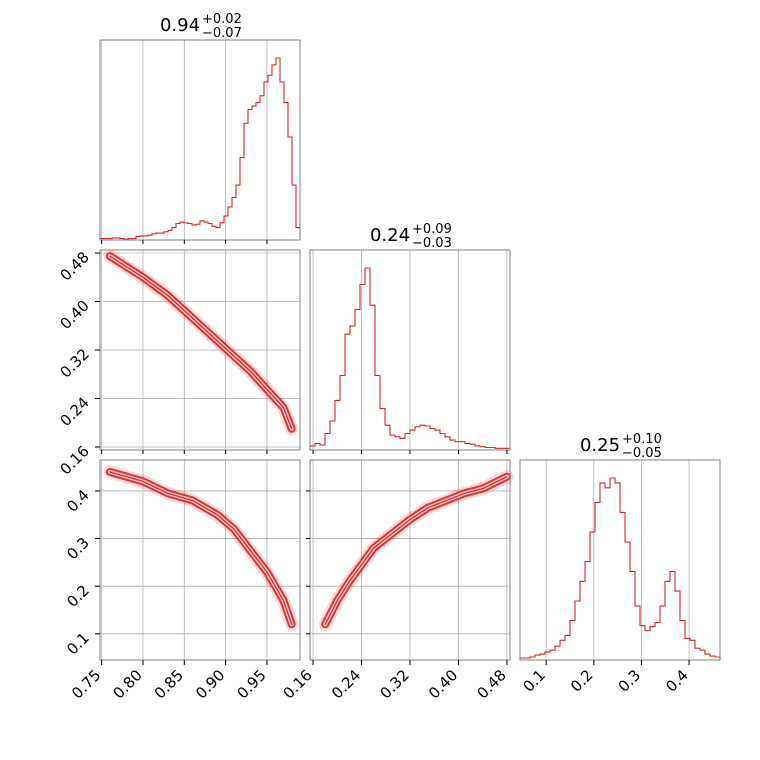 The height and width of the screenshot is (760, 760). I want to click on x-tick-label: 0.95, so click(251, 684).